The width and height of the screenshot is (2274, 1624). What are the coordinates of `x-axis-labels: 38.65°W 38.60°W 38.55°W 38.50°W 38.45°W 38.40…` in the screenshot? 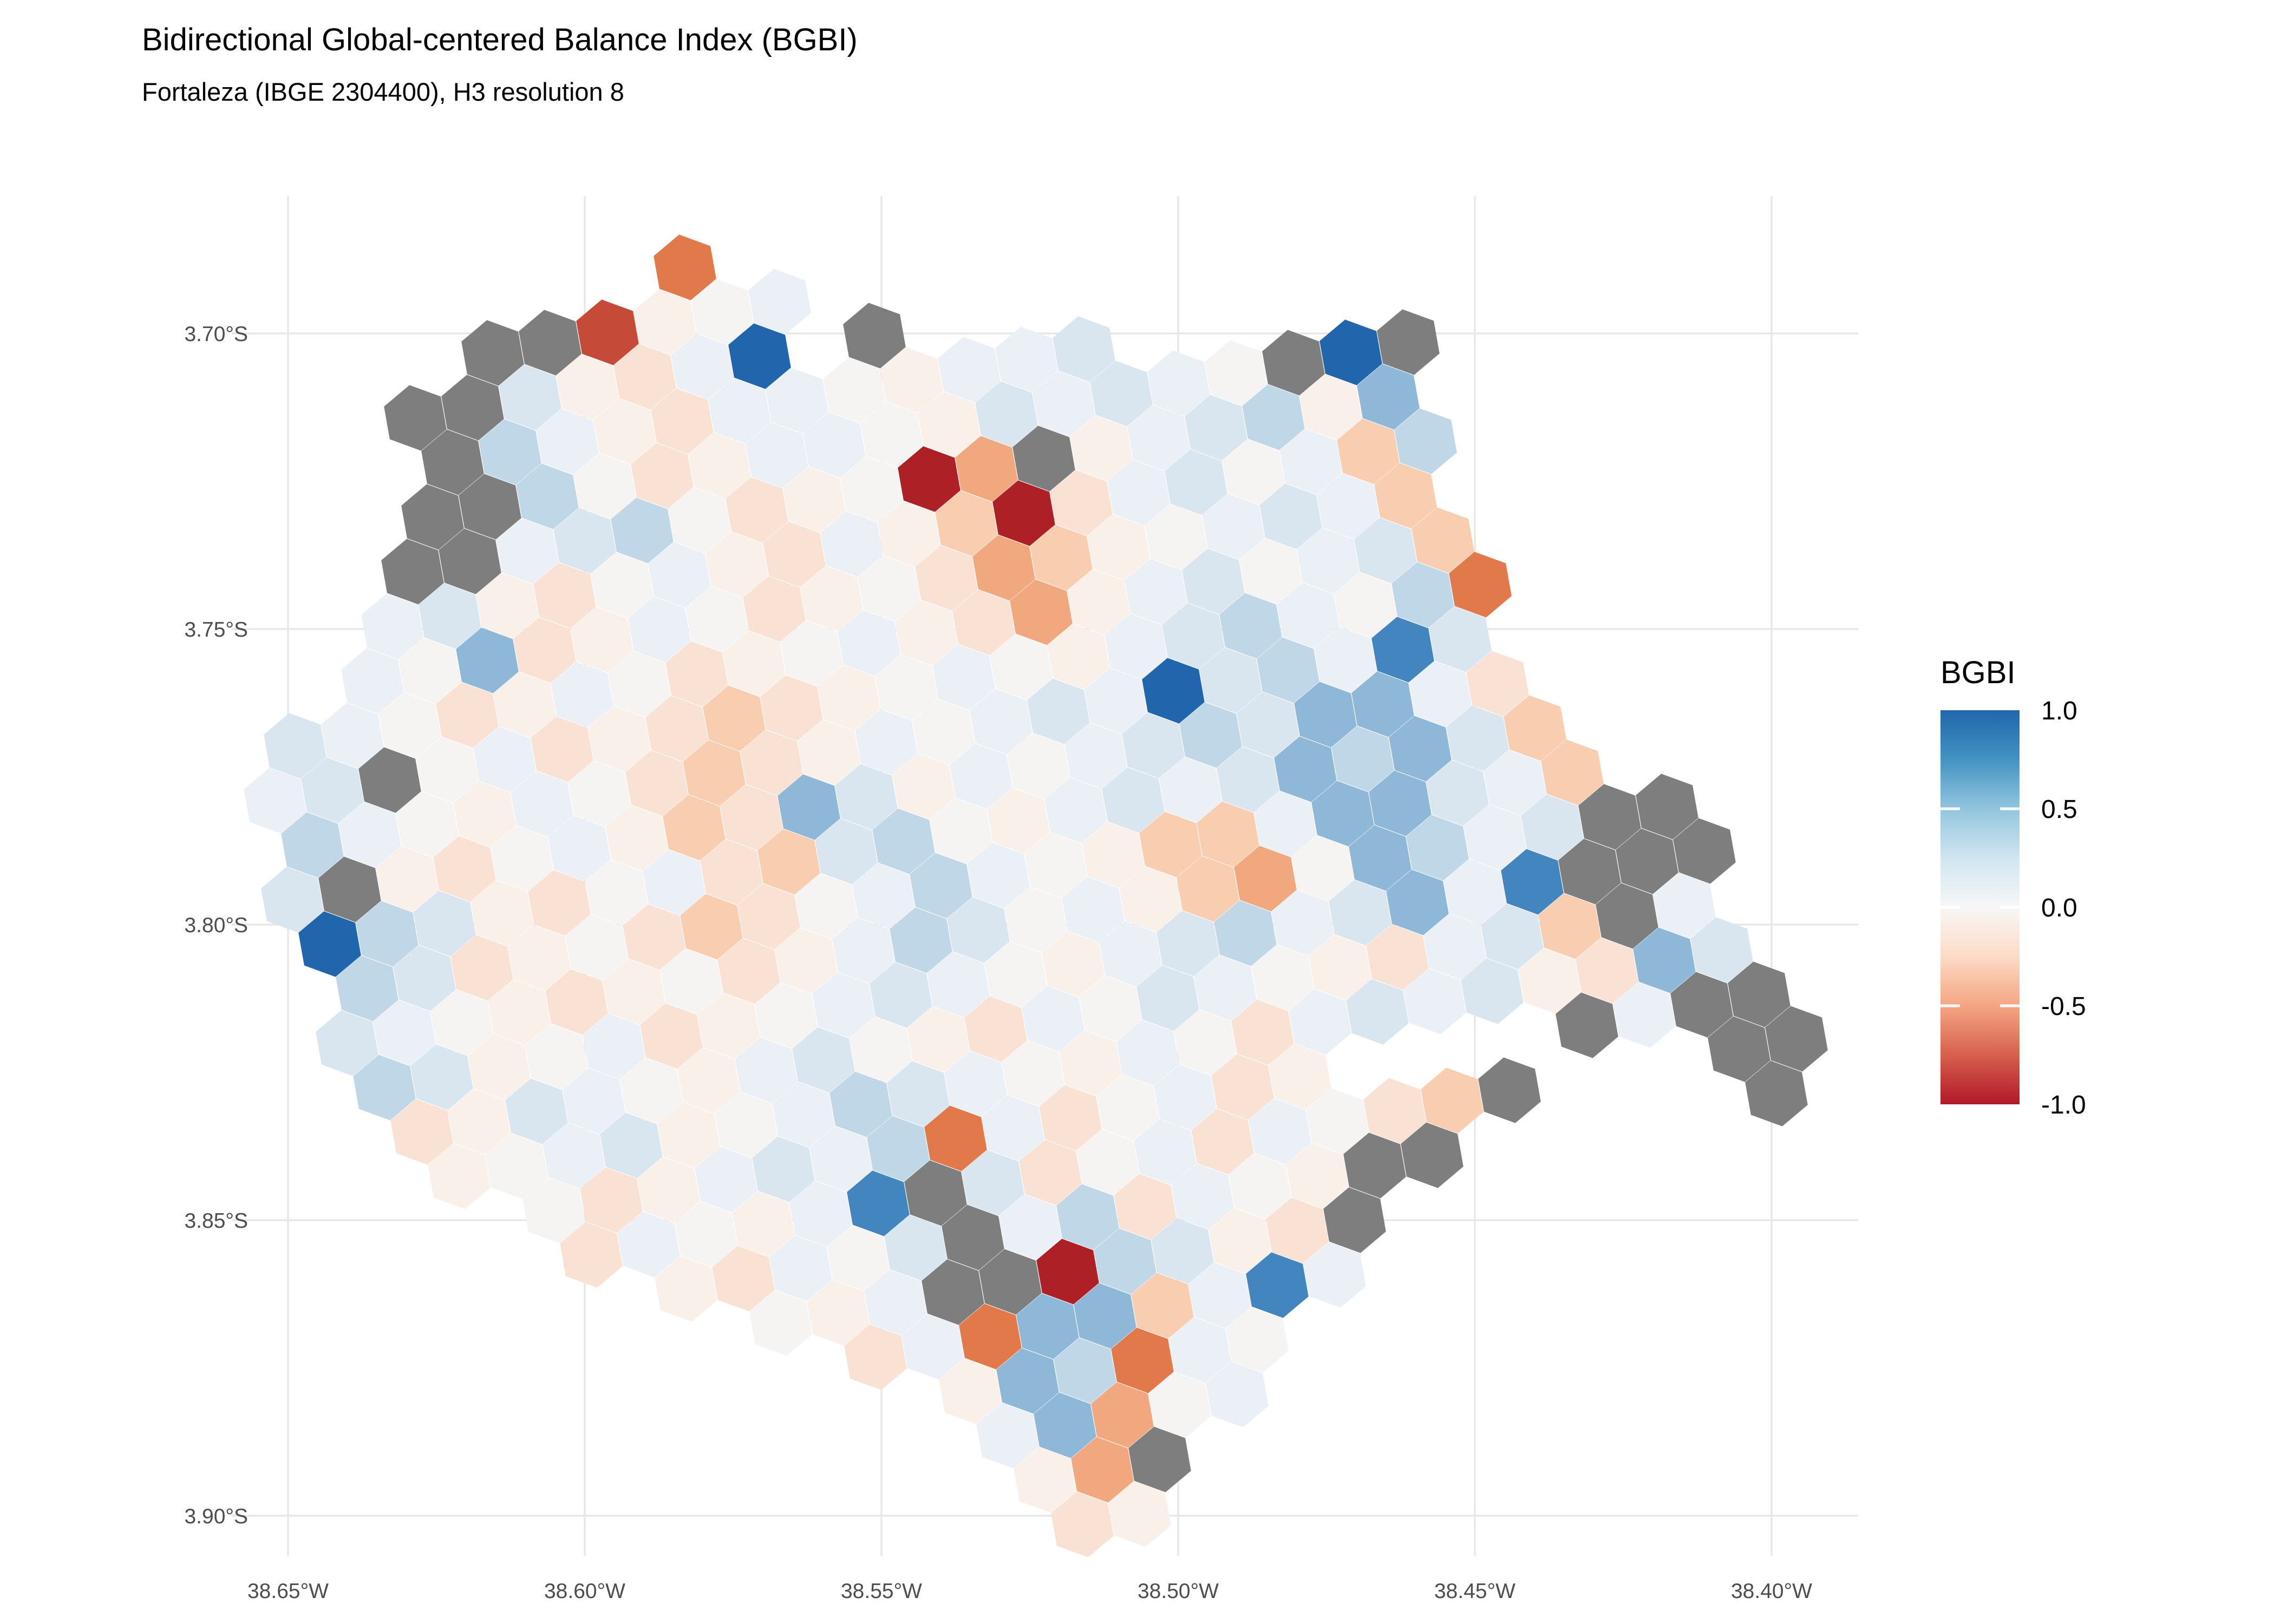 It's located at (1029, 1591).